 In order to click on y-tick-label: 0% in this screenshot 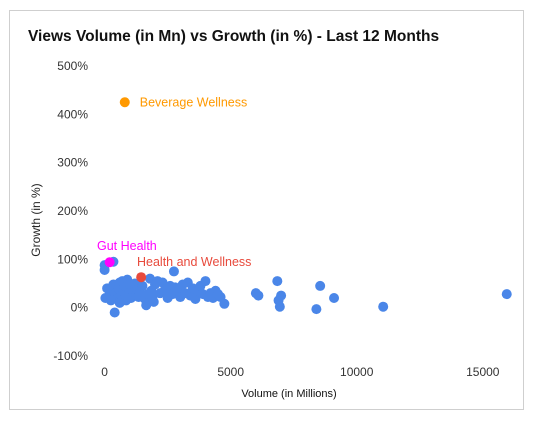, I will do `click(80, 308)`.